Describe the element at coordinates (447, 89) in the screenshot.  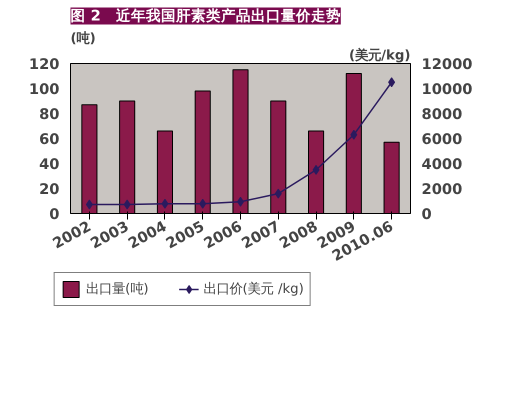
I see `y2-tick-label: 10000` at that location.